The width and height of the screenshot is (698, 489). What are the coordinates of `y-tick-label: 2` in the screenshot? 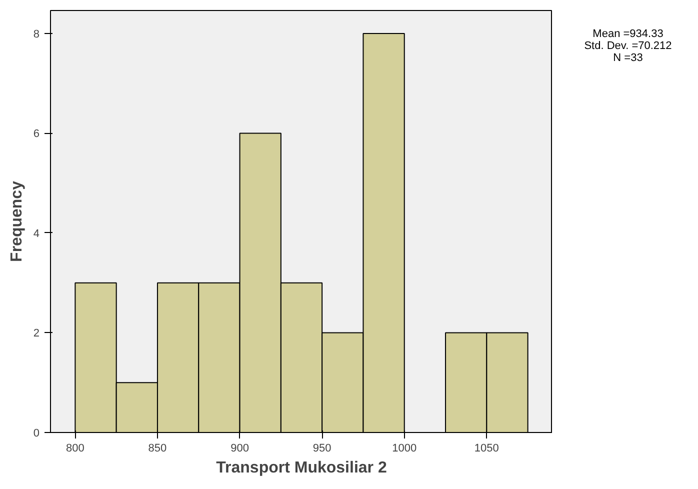 It's located at (36, 334).